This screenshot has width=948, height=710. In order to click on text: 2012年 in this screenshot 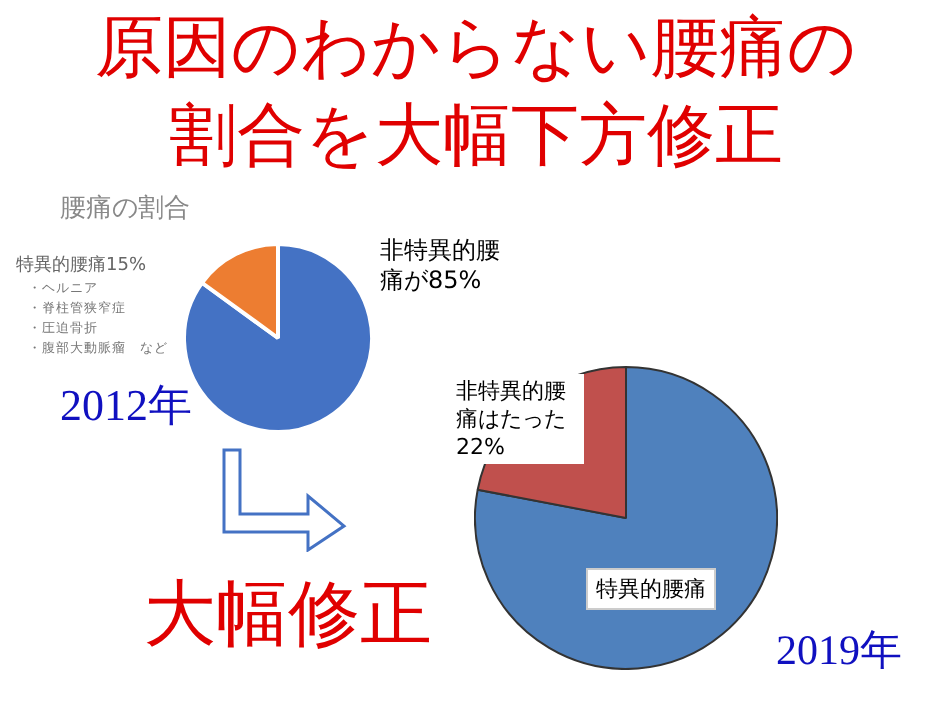, I will do `click(126, 406)`.